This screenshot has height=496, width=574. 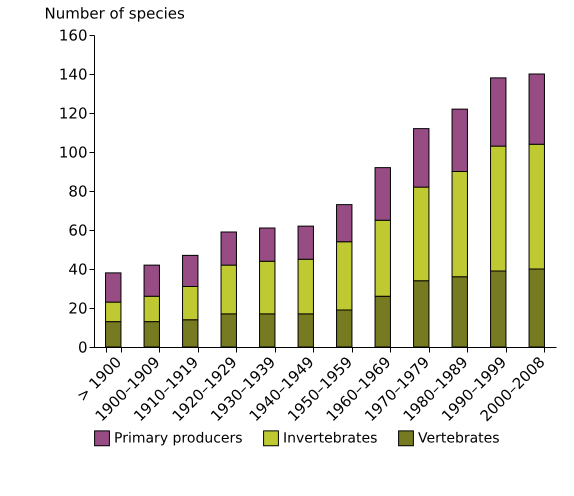 What do you see at coordinates (73, 153) in the screenshot?
I see `y-tick-label: 100` at bounding box center [73, 153].